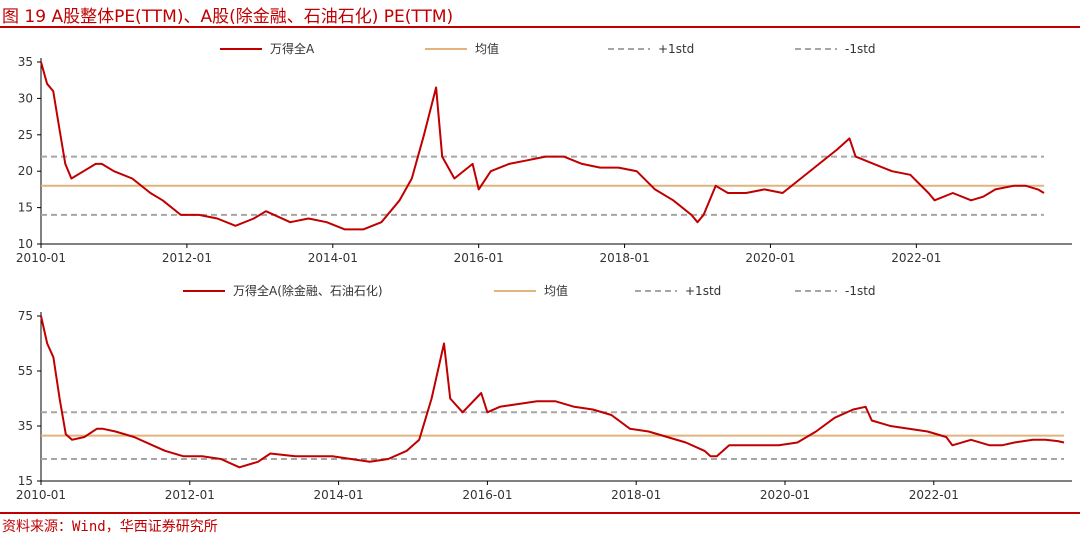  I want to click on y-tick-label: 30, so click(25, 98).